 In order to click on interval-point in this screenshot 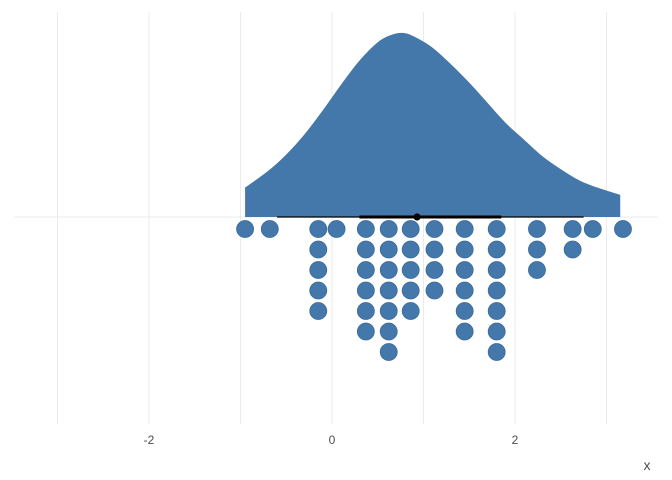, I will do `click(417, 217)`.